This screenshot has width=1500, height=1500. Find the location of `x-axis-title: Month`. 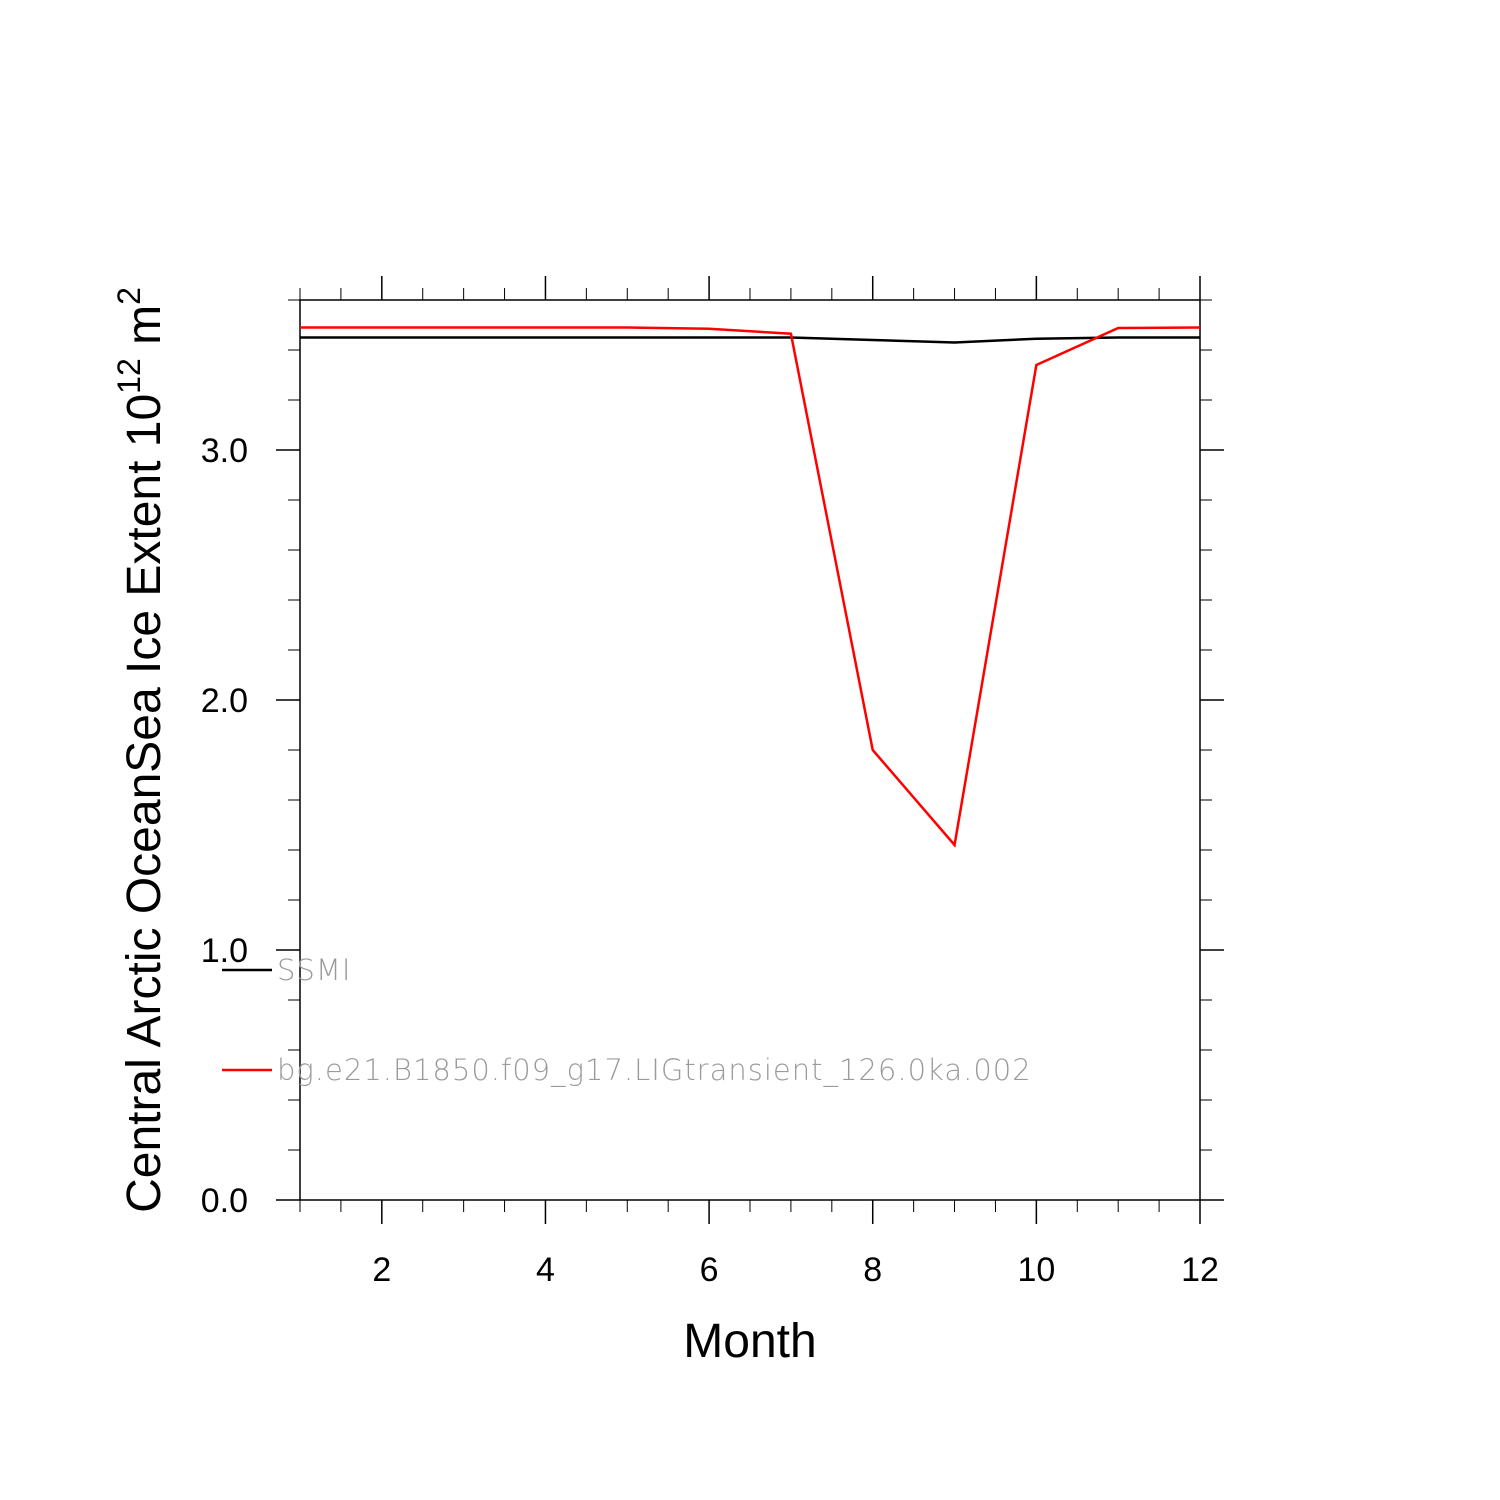

x-axis-title: Month is located at coordinates (749, 1341).